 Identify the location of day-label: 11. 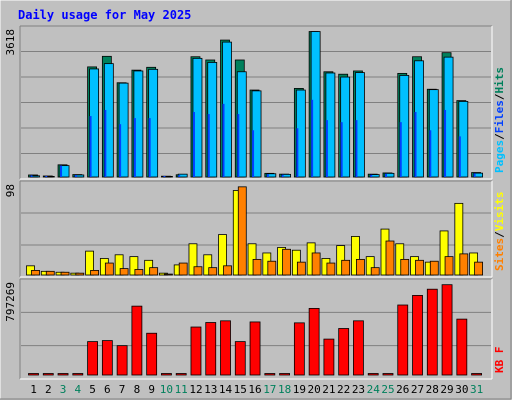
(181, 389).